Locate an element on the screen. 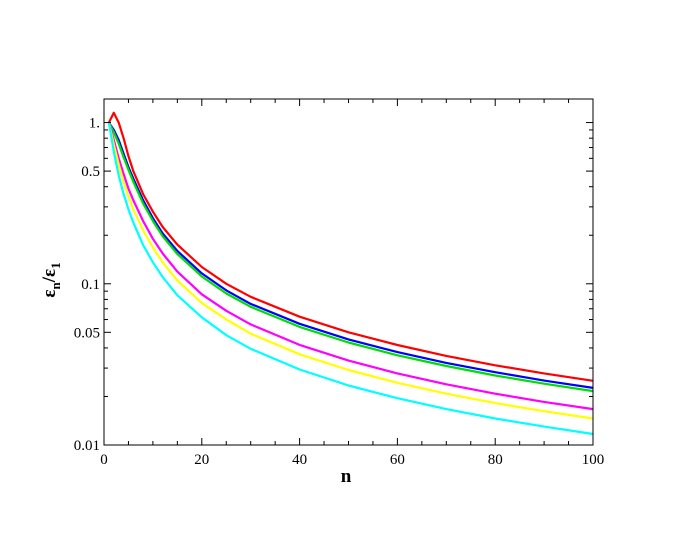  y-tick-label: 0.5 is located at coordinates (90, 172).